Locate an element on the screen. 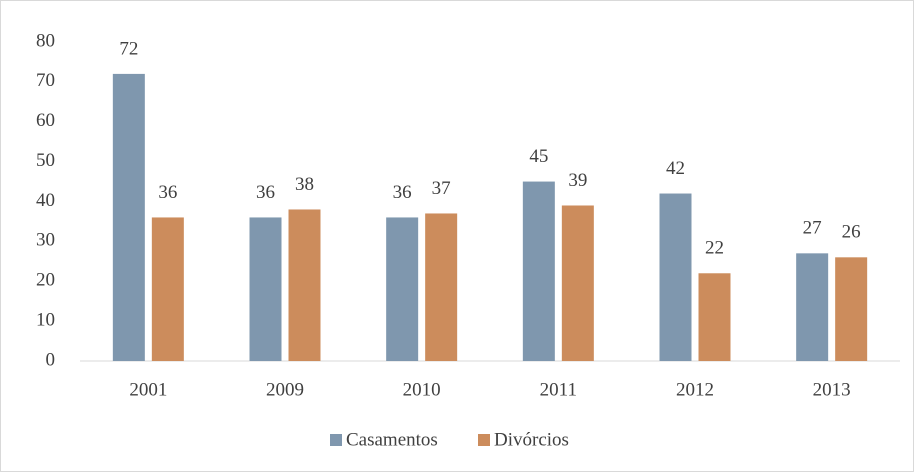 The image size is (915, 473). legend-label: Casamentos is located at coordinates (392, 439).